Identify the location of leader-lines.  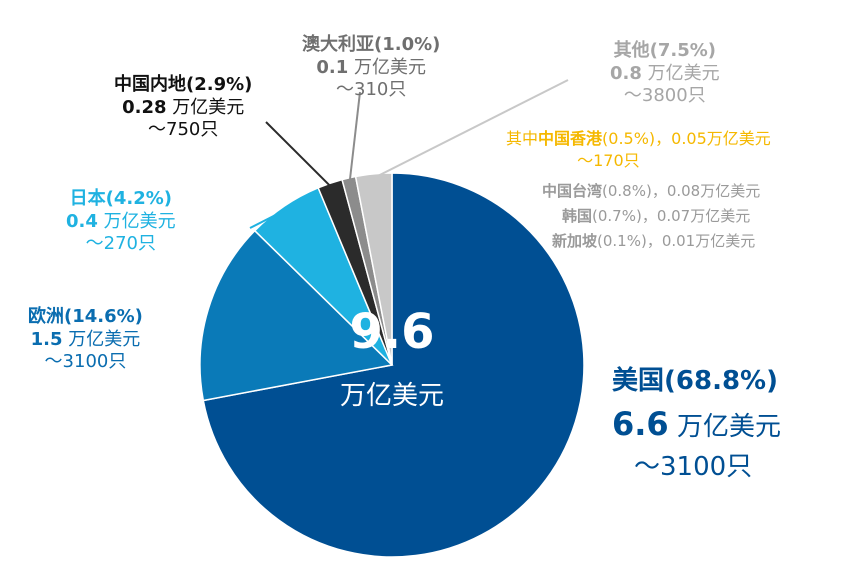
(409, 154).